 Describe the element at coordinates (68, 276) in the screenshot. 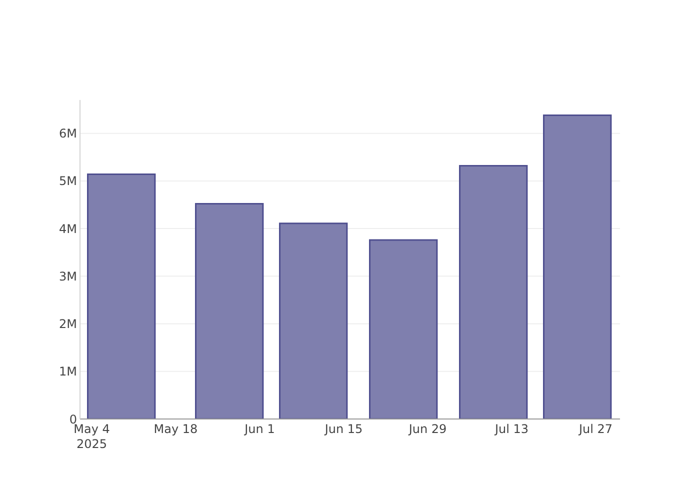

I see `y-tick-label: 3M` at that location.